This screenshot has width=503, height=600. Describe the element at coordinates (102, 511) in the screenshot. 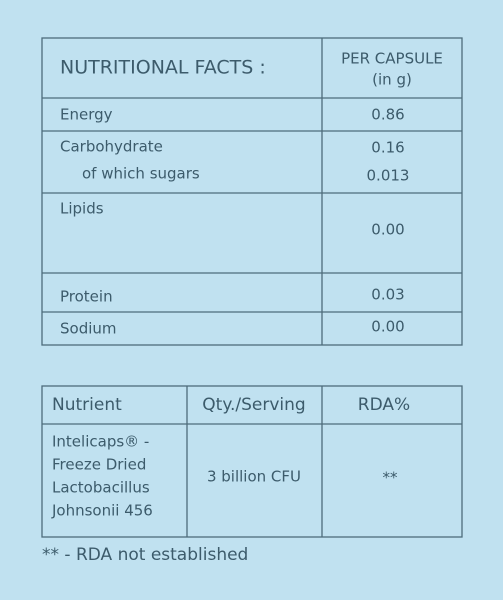

I see `nutrient-line: Johnsonii 456` at that location.